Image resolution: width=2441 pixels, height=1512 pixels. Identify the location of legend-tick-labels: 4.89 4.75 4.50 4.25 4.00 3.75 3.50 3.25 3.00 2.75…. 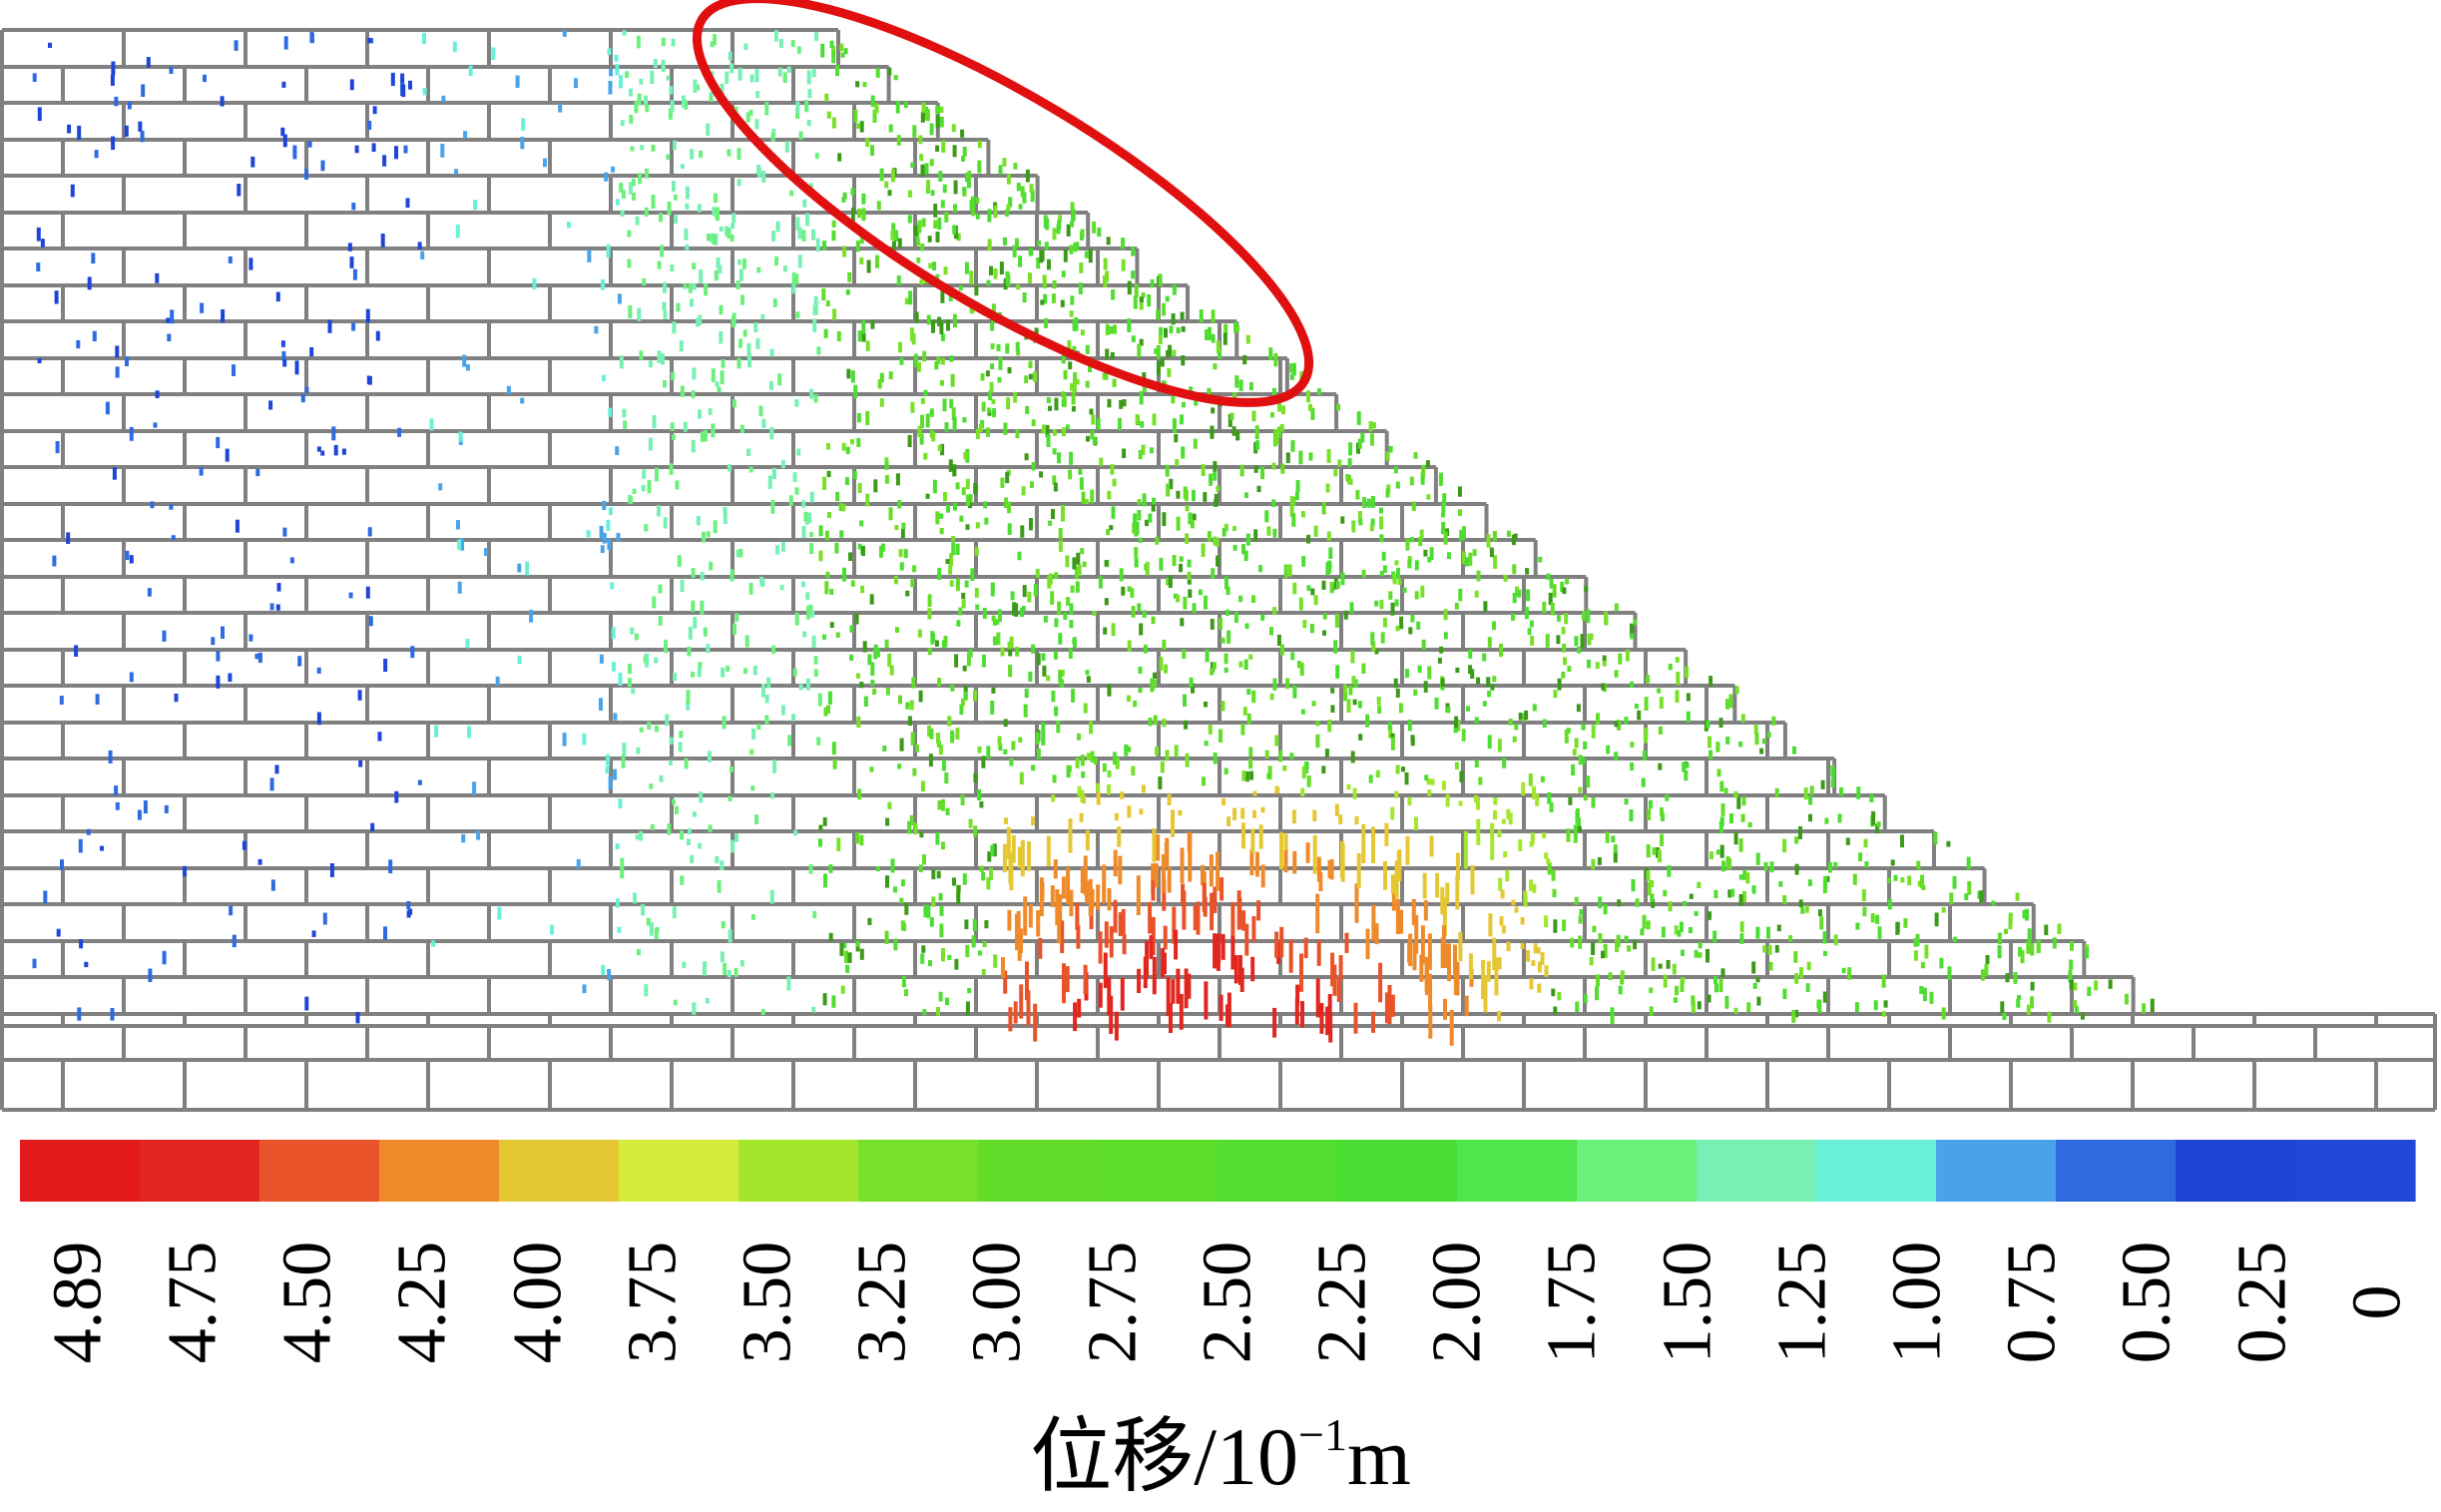
(1220, 1302).